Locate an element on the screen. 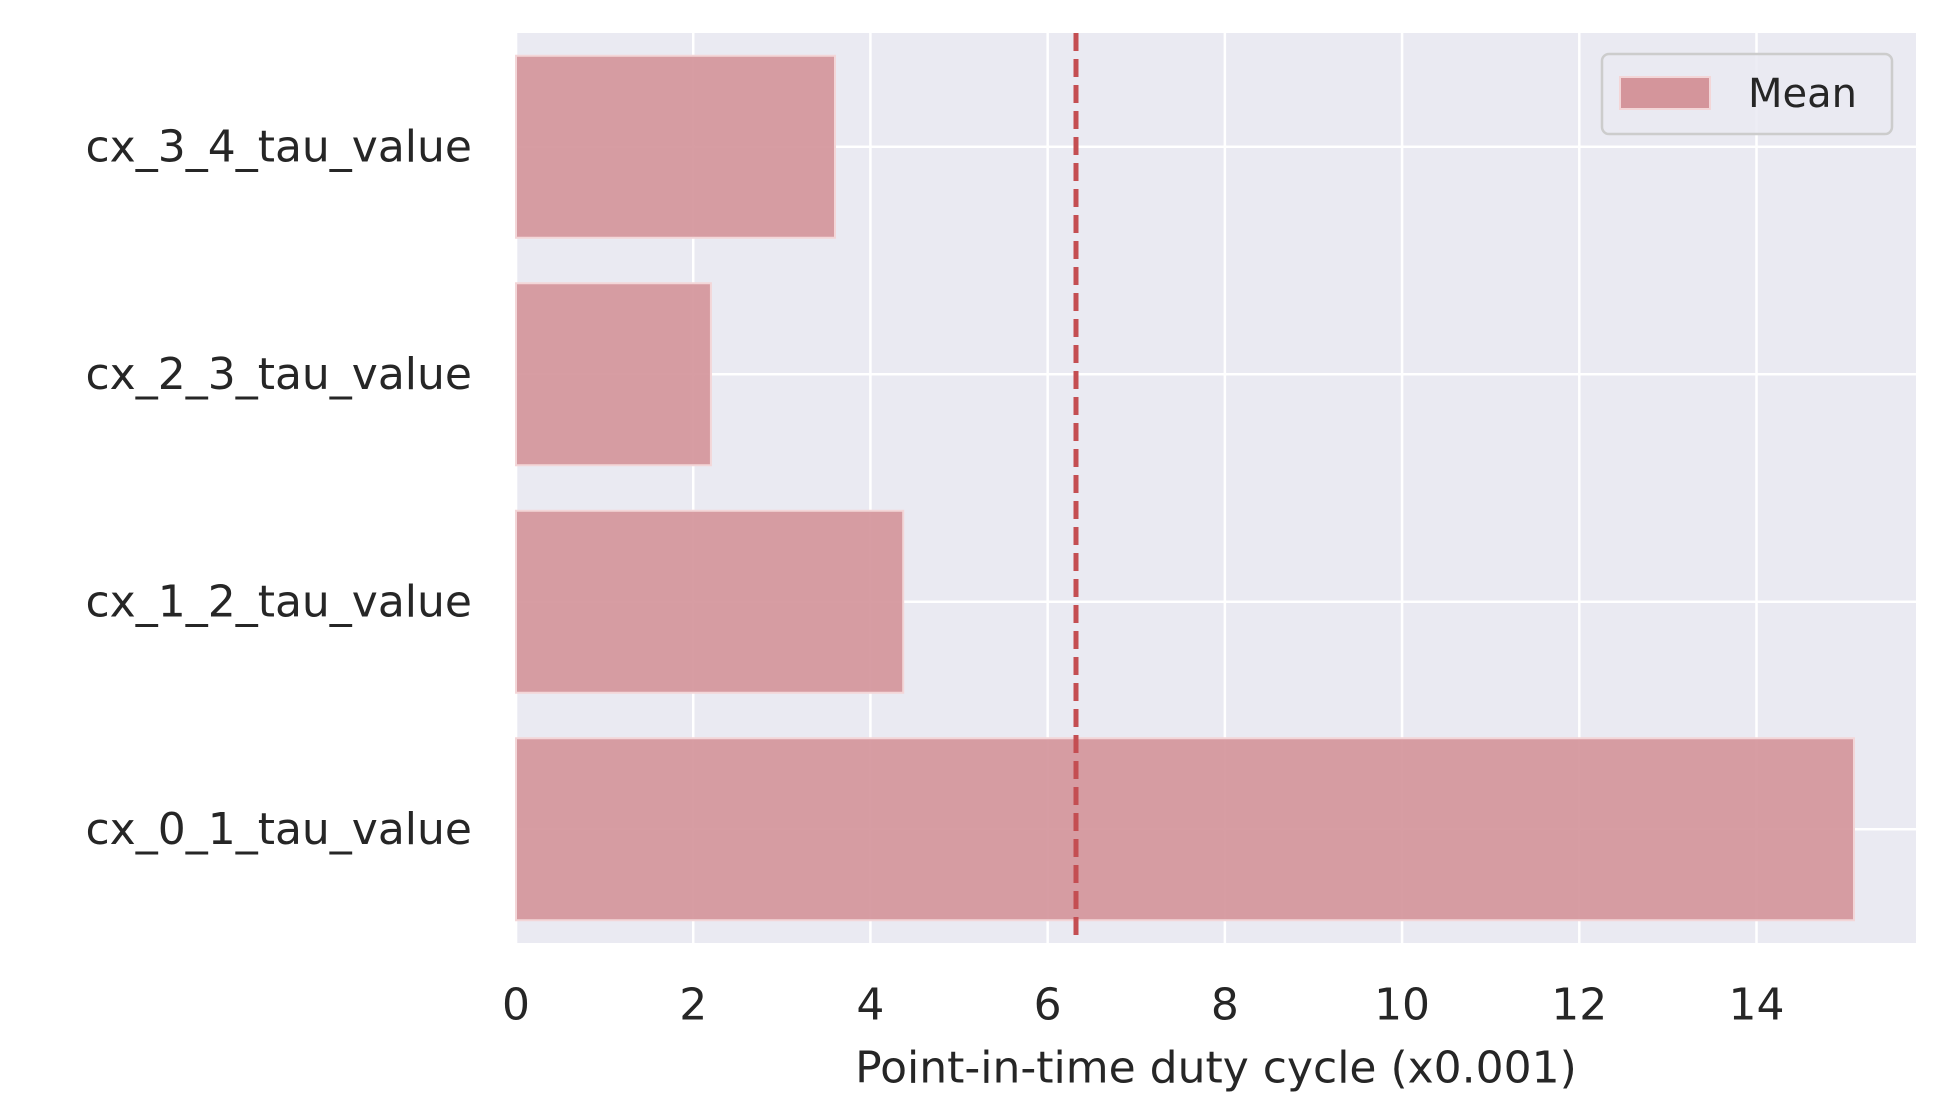  x-axis-title: Point-in-time duty cycle (x0.001) is located at coordinates (1216, 1068).